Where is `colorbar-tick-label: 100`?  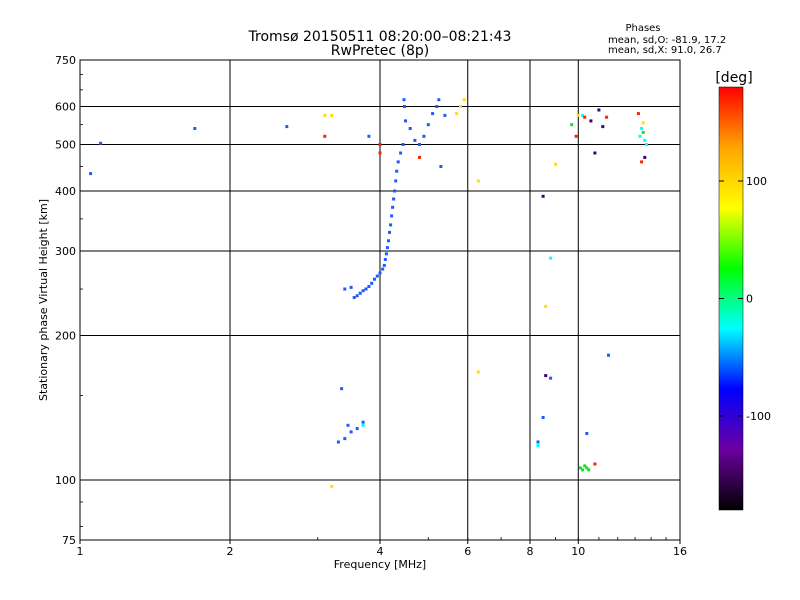
colorbar-tick-label: 100 is located at coordinates (756, 181).